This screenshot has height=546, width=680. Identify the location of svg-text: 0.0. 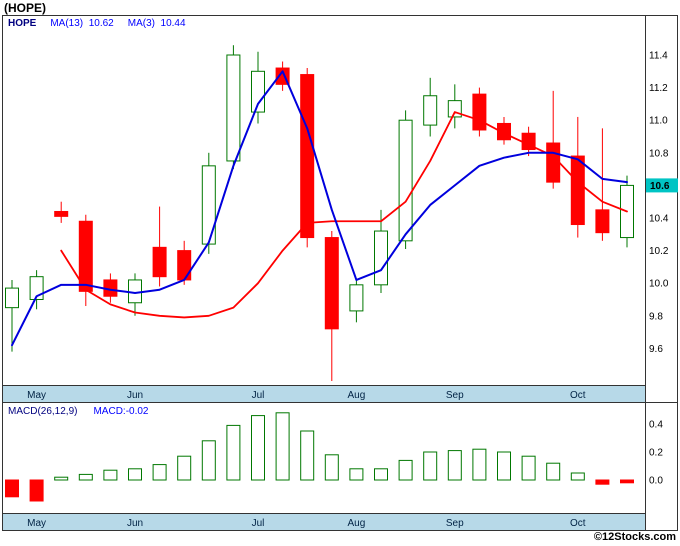
(656, 481).